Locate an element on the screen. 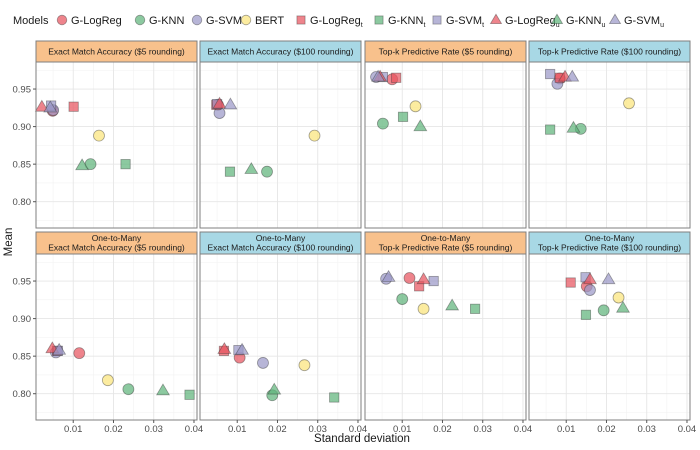 This screenshot has width=700, height=450. legend-item: G-KNNt is located at coordinates (399, 22).